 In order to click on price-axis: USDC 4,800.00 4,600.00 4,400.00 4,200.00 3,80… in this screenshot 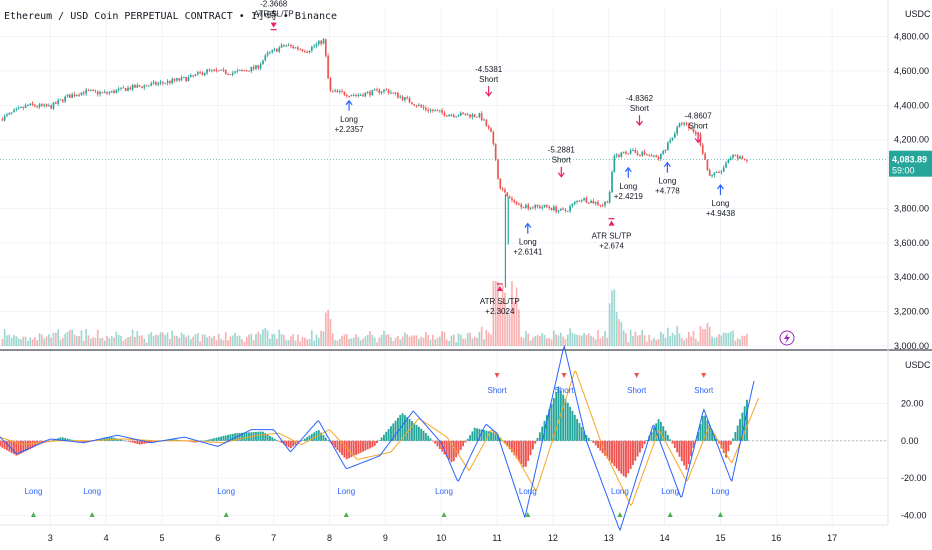, I will do `click(910, 180)`.